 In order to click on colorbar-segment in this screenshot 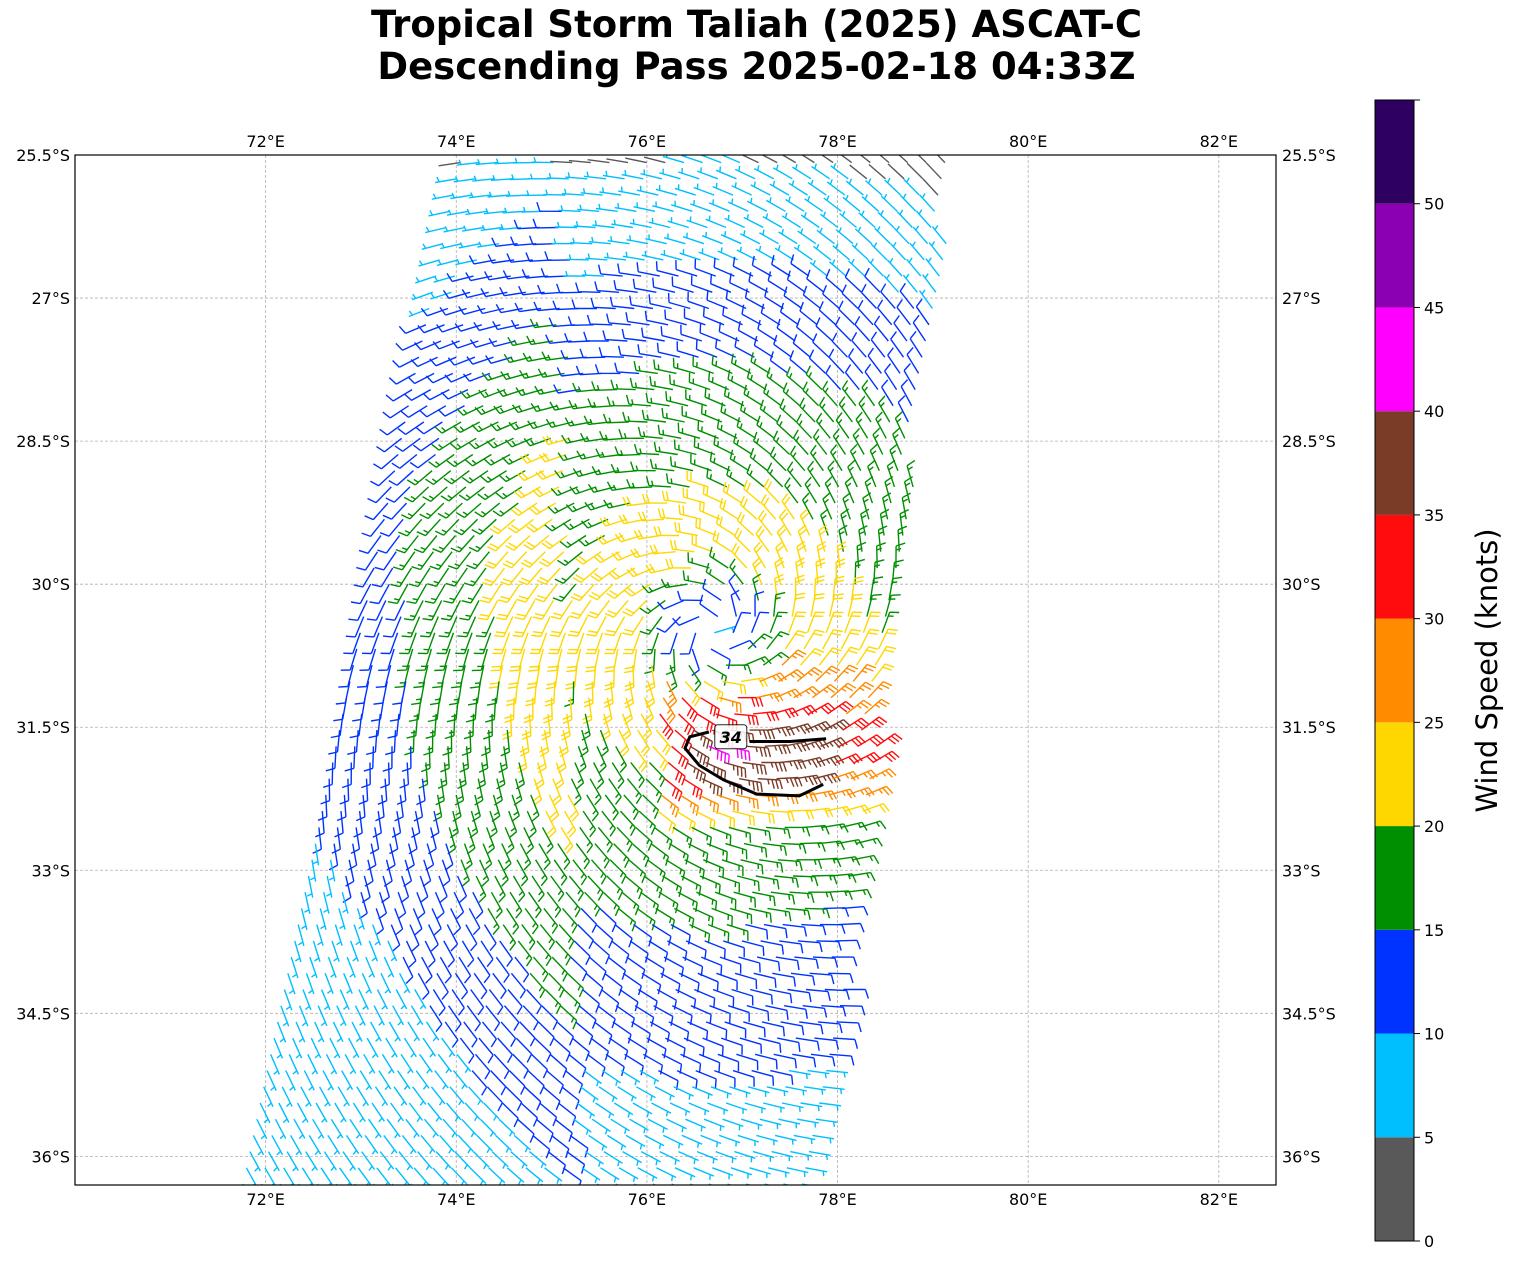, I will do `click(1394, 359)`.